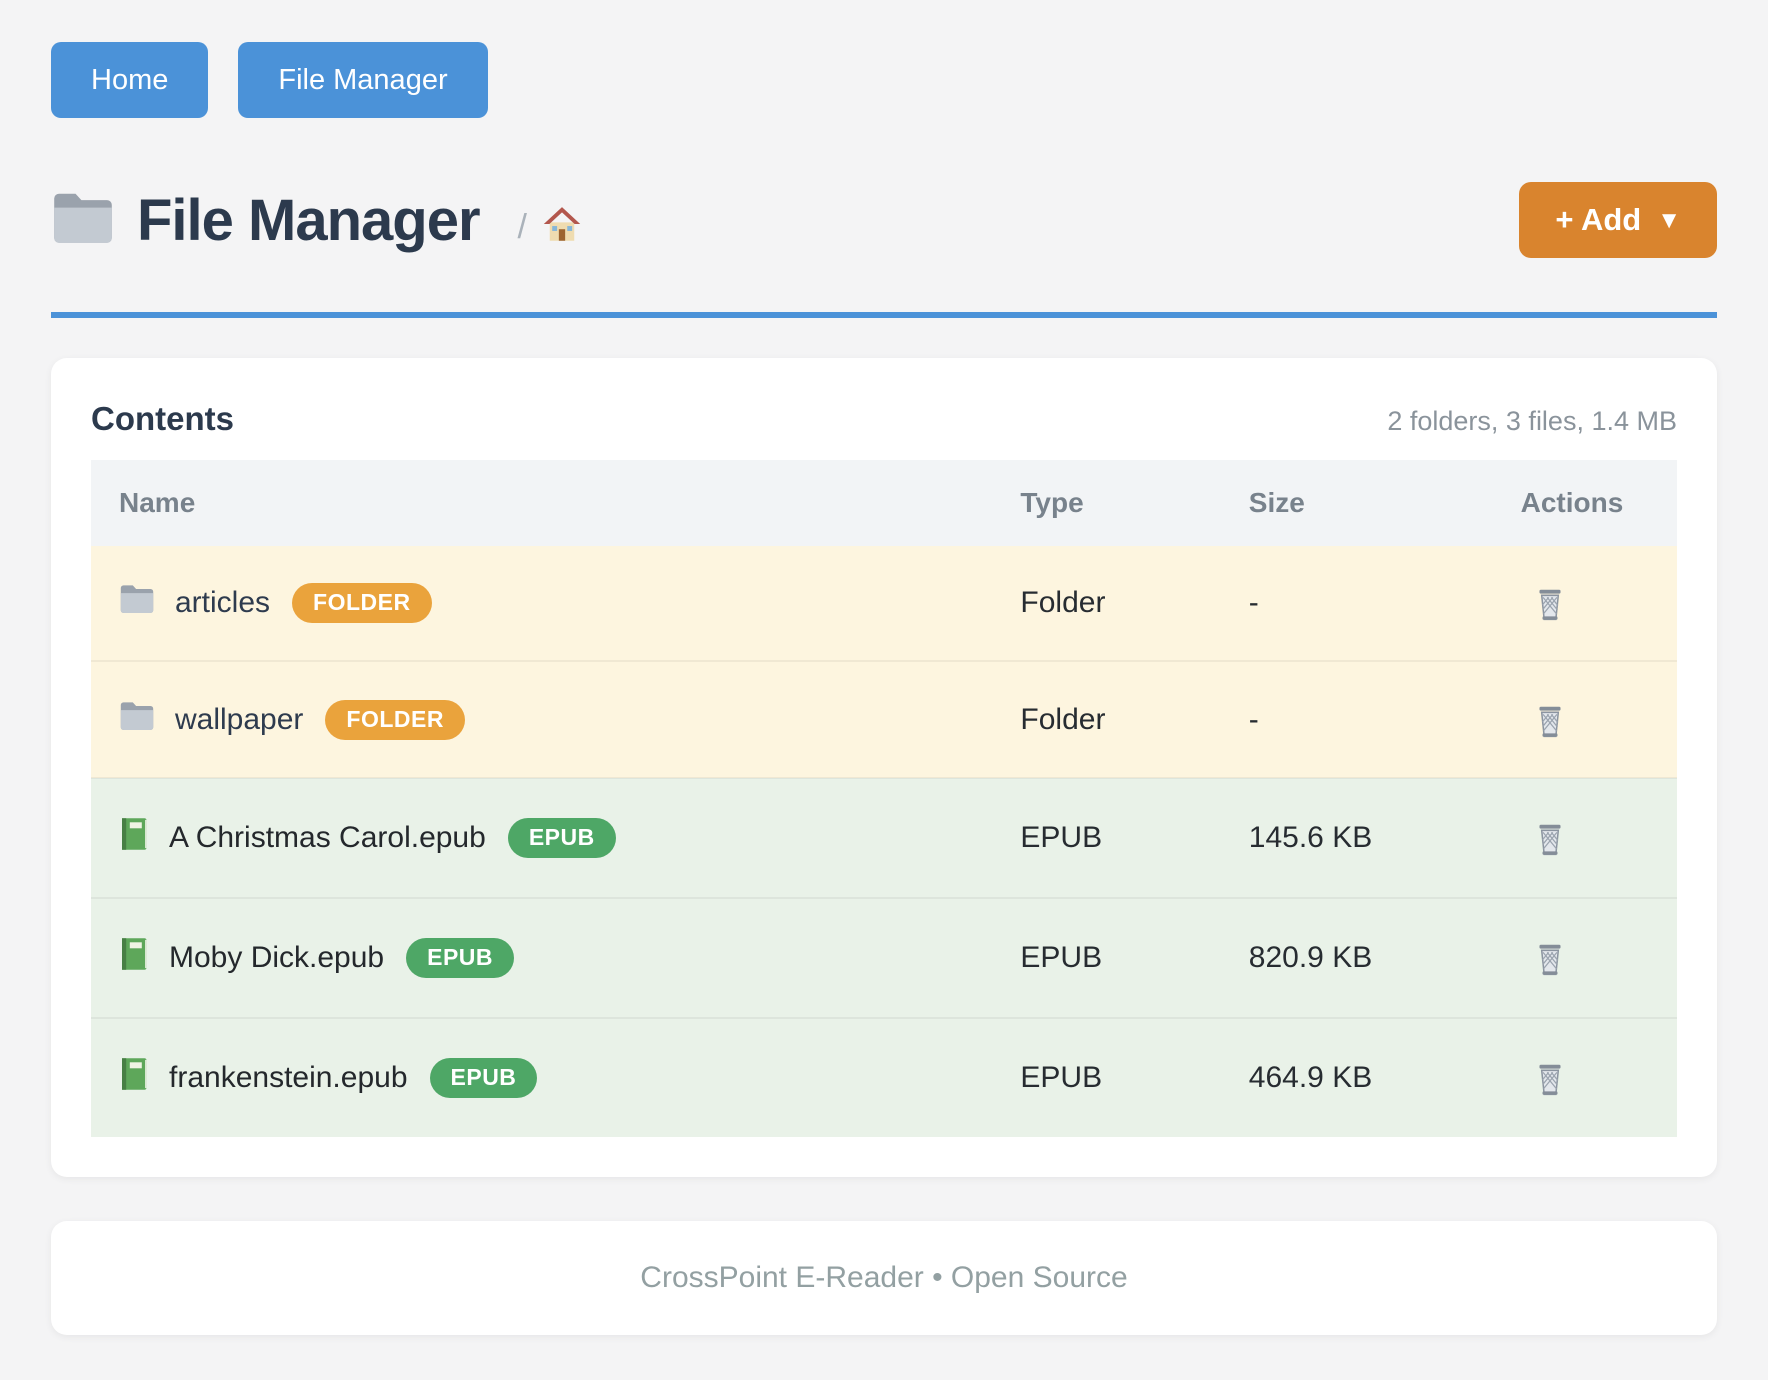  What do you see at coordinates (130, 80) in the screenshot?
I see `nav-button-home: Home` at bounding box center [130, 80].